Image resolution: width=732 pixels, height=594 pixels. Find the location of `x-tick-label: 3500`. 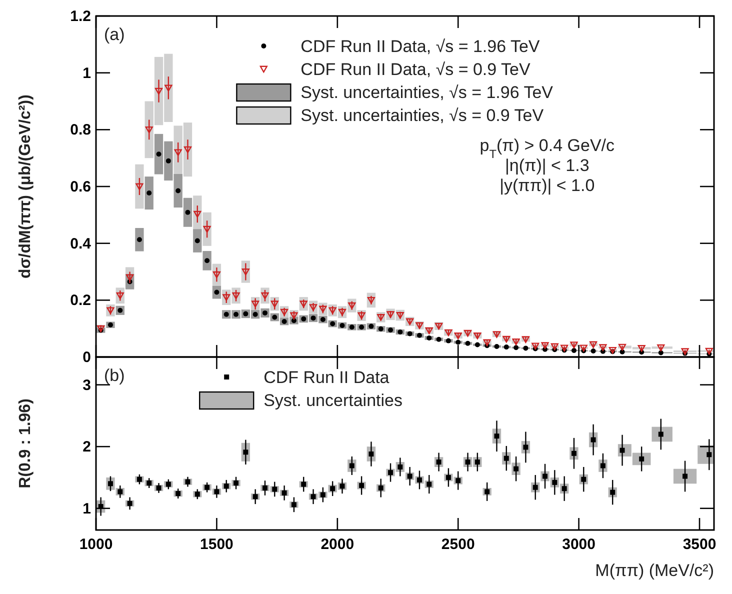

x-tick-label: 3500 is located at coordinates (699, 544).